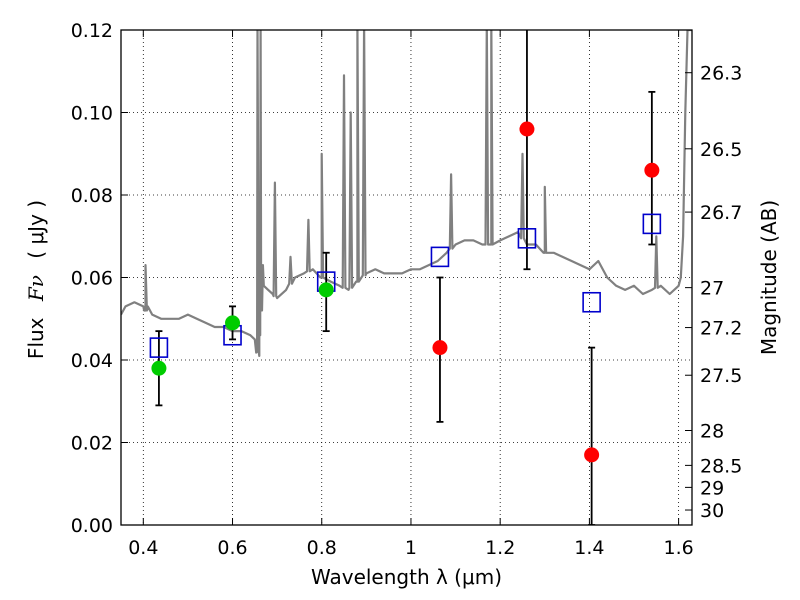 The image size is (800, 600). I want to click on y-tick-label: 0.10, so click(92, 114).